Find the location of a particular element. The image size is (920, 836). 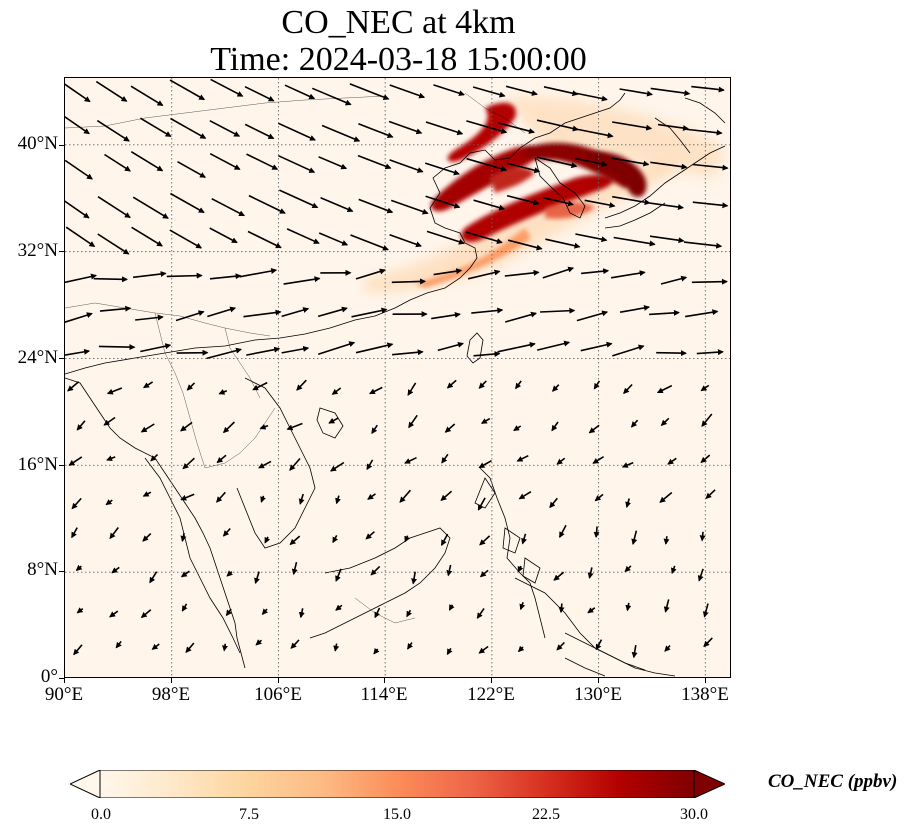

x-tick-mark is located at coordinates (705, 680).